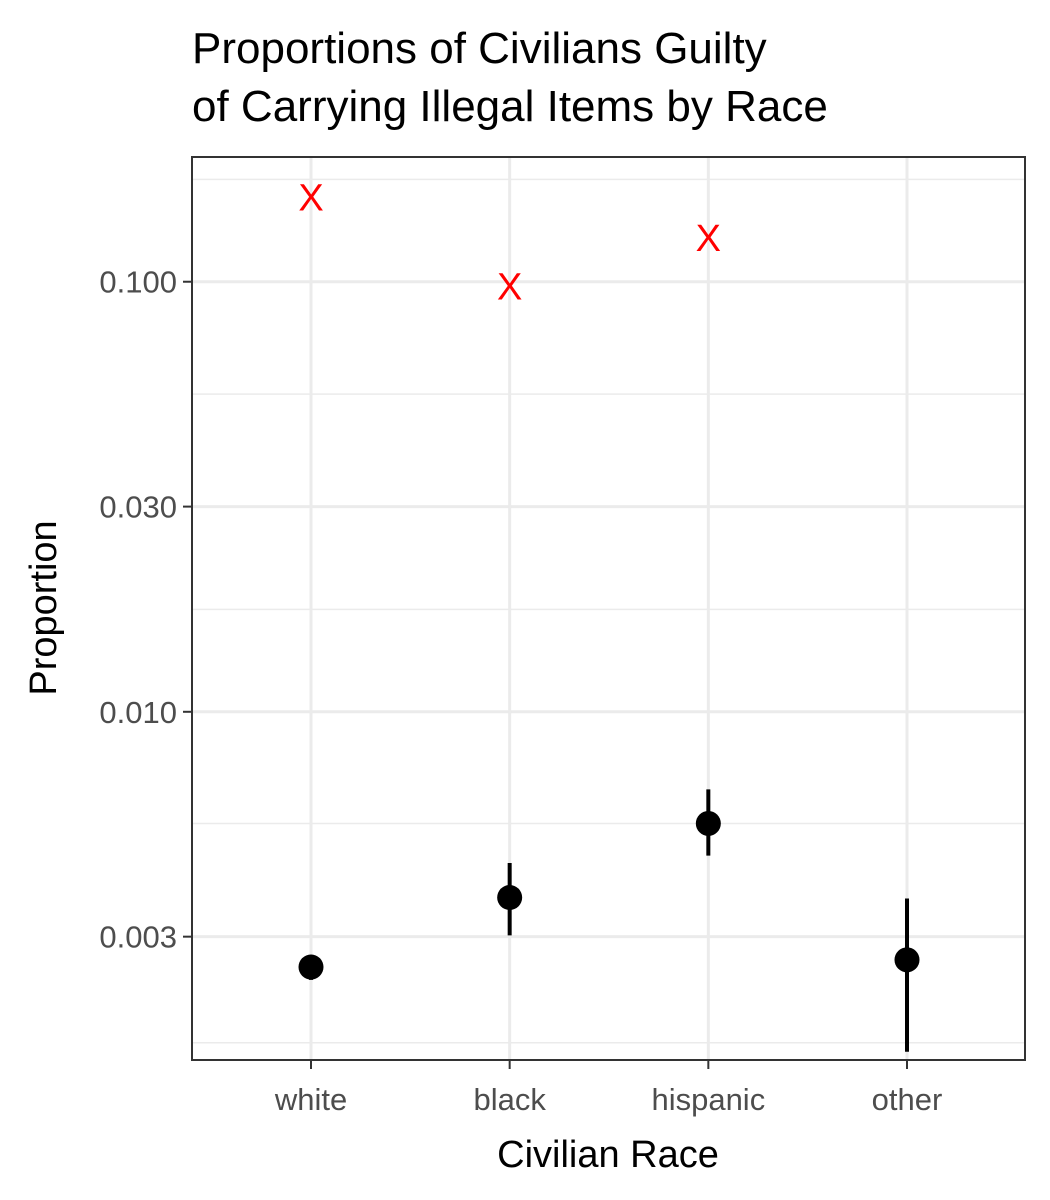 The height and width of the screenshot is (1200, 1050). What do you see at coordinates (310, 198) in the screenshot?
I see `x-marker-white: X` at bounding box center [310, 198].